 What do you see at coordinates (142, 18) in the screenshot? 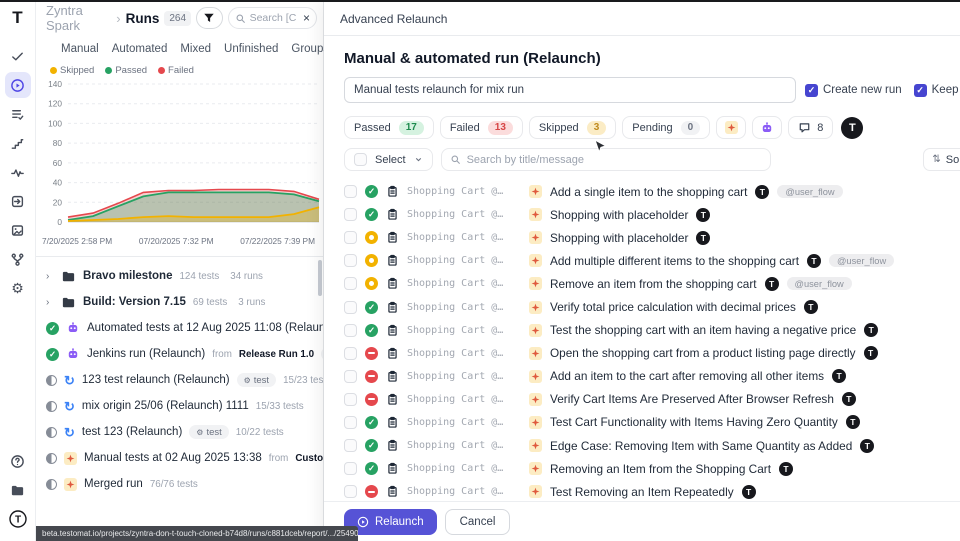
I see `breadcrumb-section: Runs` at bounding box center [142, 18].